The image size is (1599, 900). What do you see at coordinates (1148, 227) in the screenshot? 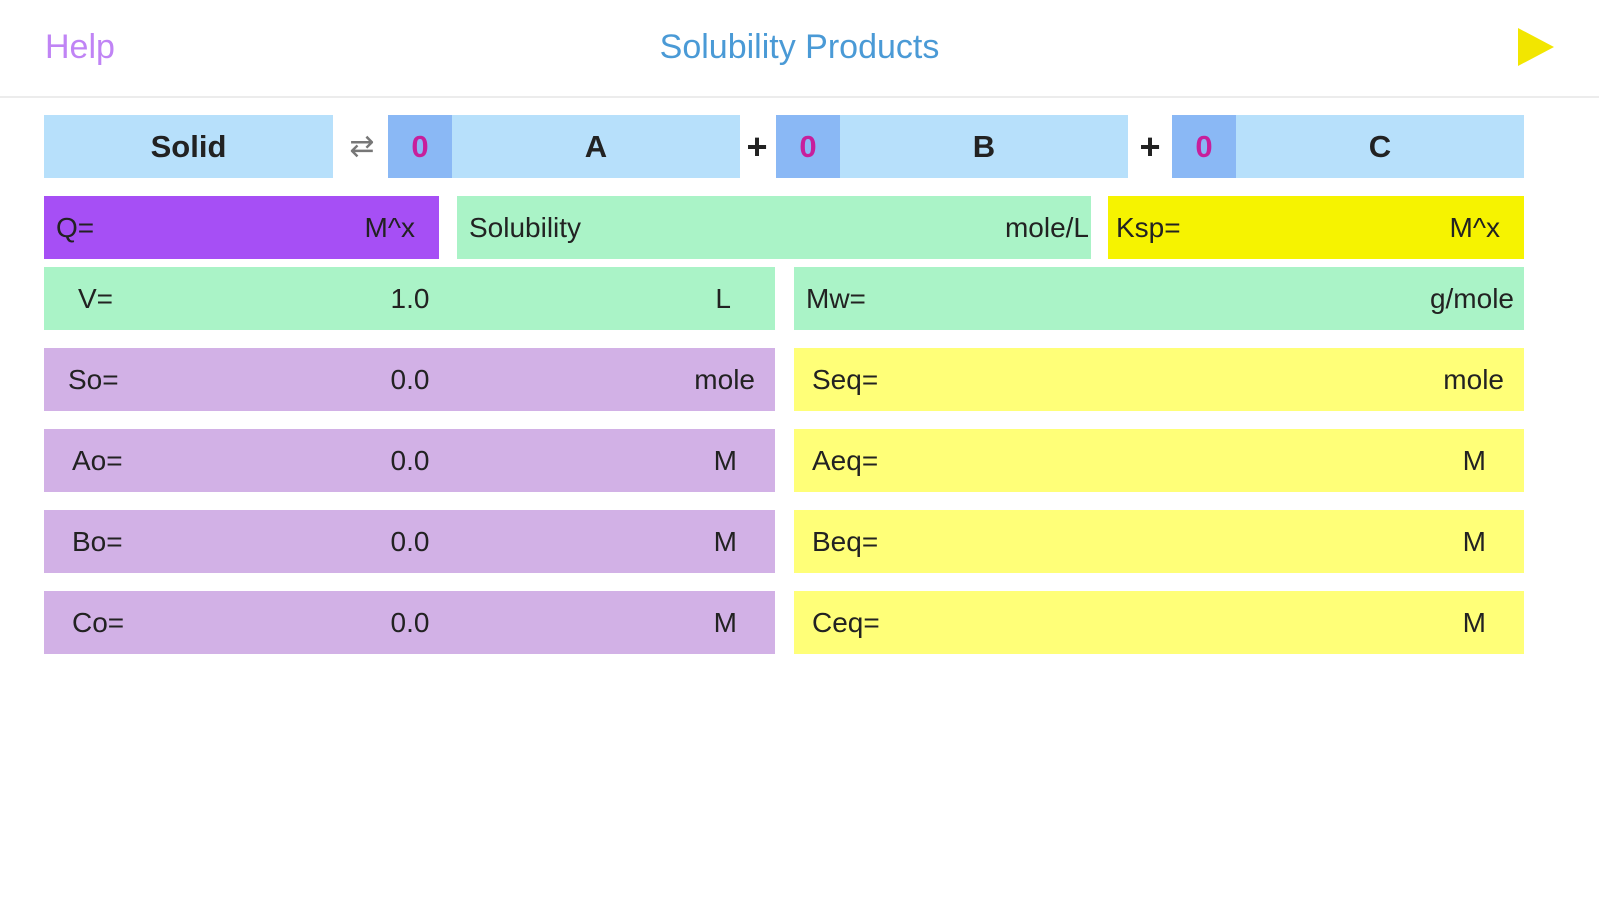
I see `ksp-label: Ksp=` at bounding box center [1148, 227].